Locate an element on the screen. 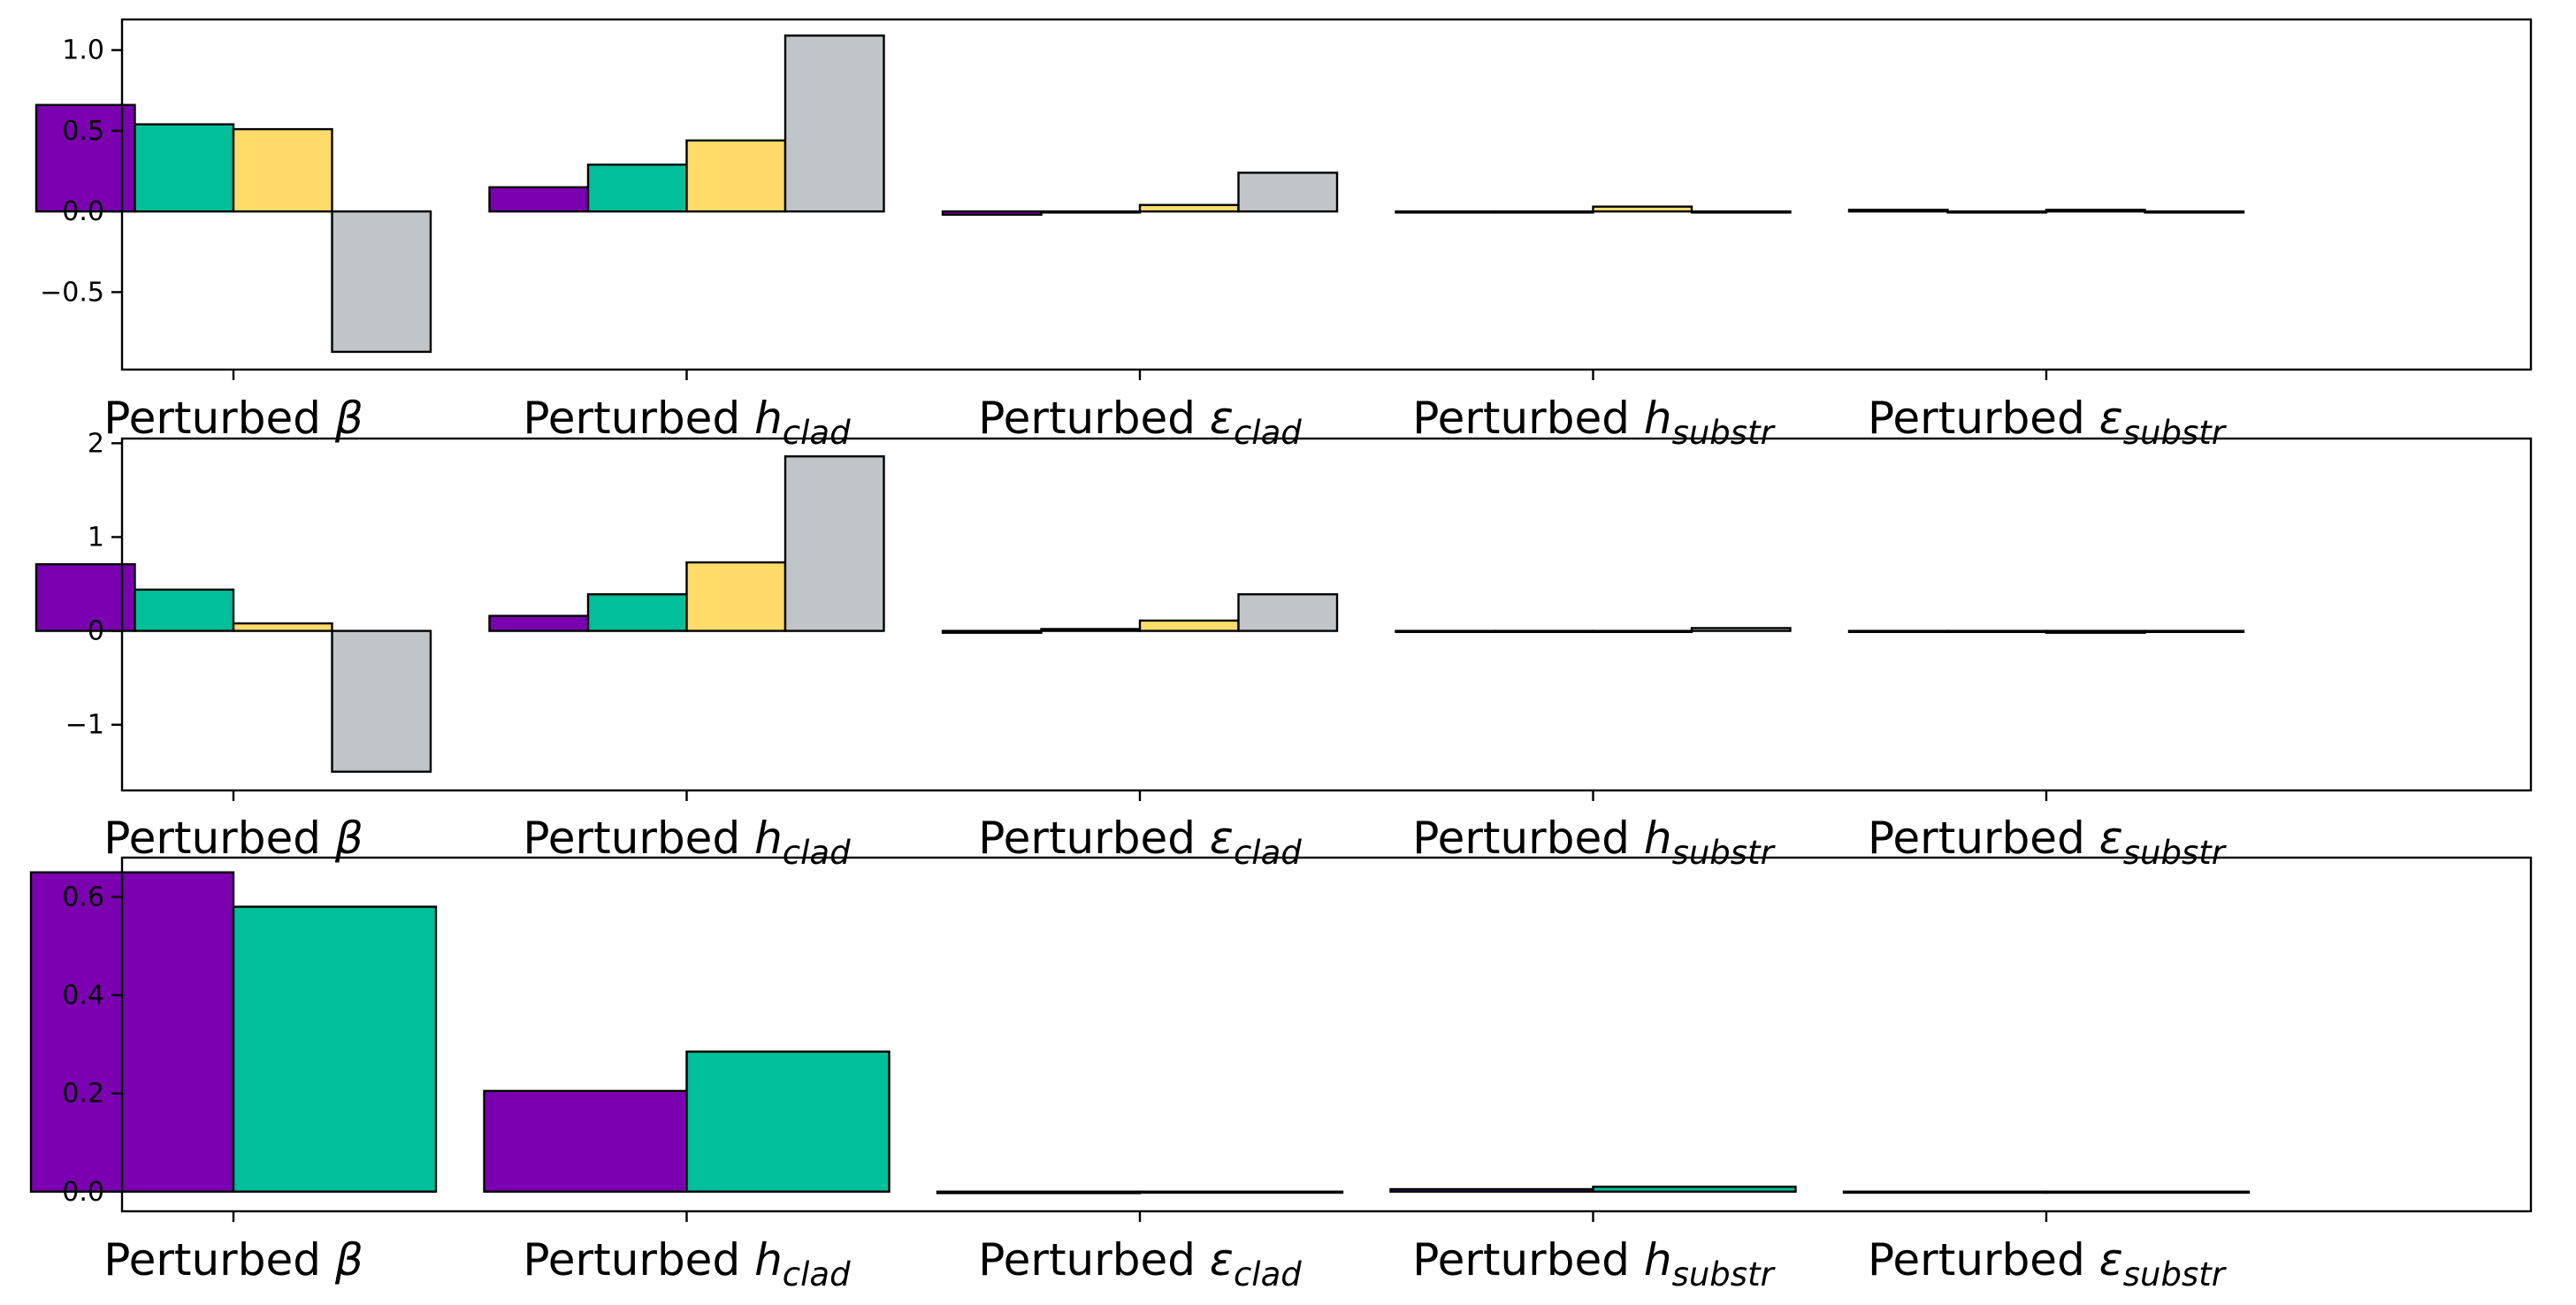 The height and width of the screenshot is (1305, 2576). bar-p1-s2-c1 is located at coordinates (185, 168).